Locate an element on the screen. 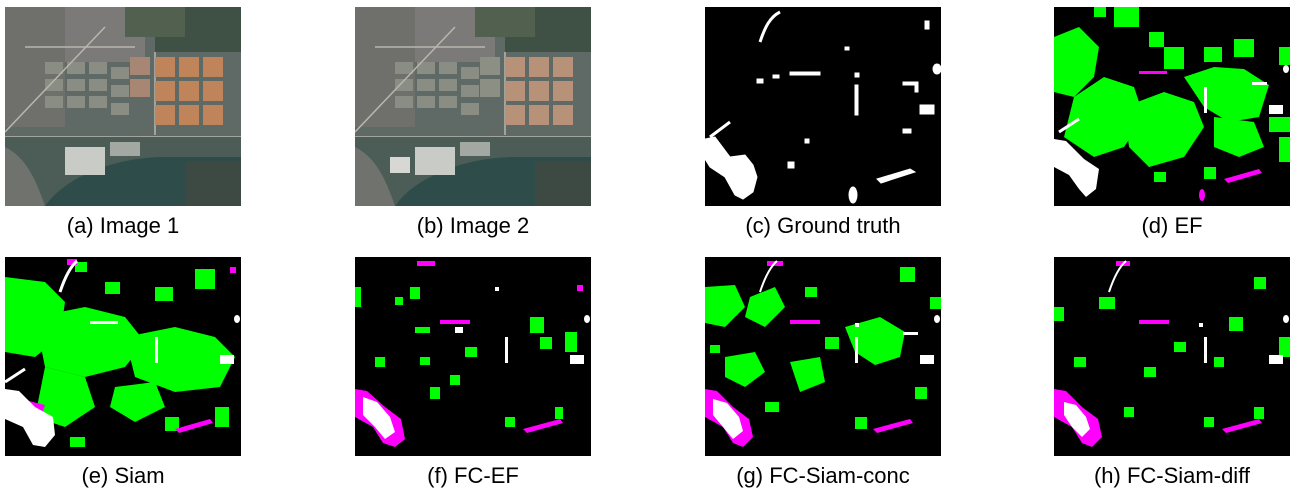 The image size is (1297, 495). panel-ground-truth is located at coordinates (823, 106).